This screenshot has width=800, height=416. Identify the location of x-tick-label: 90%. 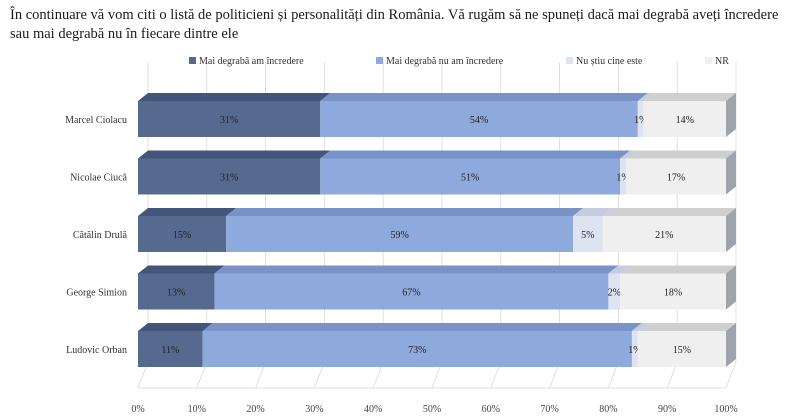
(667, 409).